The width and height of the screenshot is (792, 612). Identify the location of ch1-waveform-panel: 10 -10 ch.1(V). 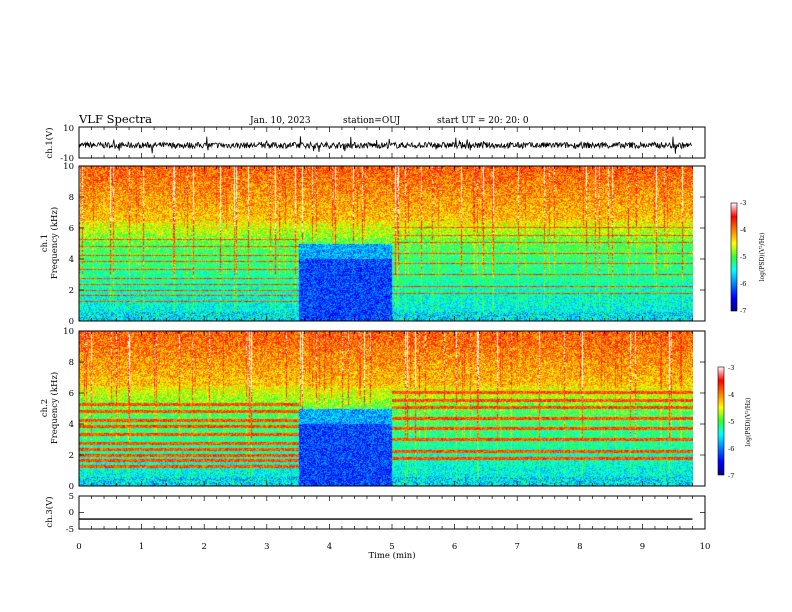
(375, 144).